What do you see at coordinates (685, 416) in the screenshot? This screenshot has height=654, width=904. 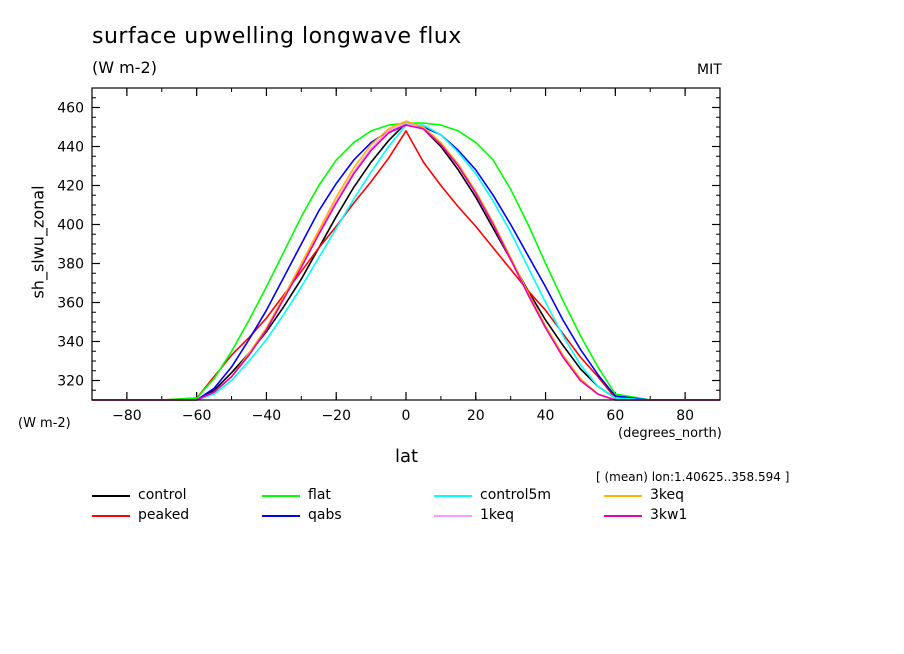 I see `x-tick-label: 80` at bounding box center [685, 416].